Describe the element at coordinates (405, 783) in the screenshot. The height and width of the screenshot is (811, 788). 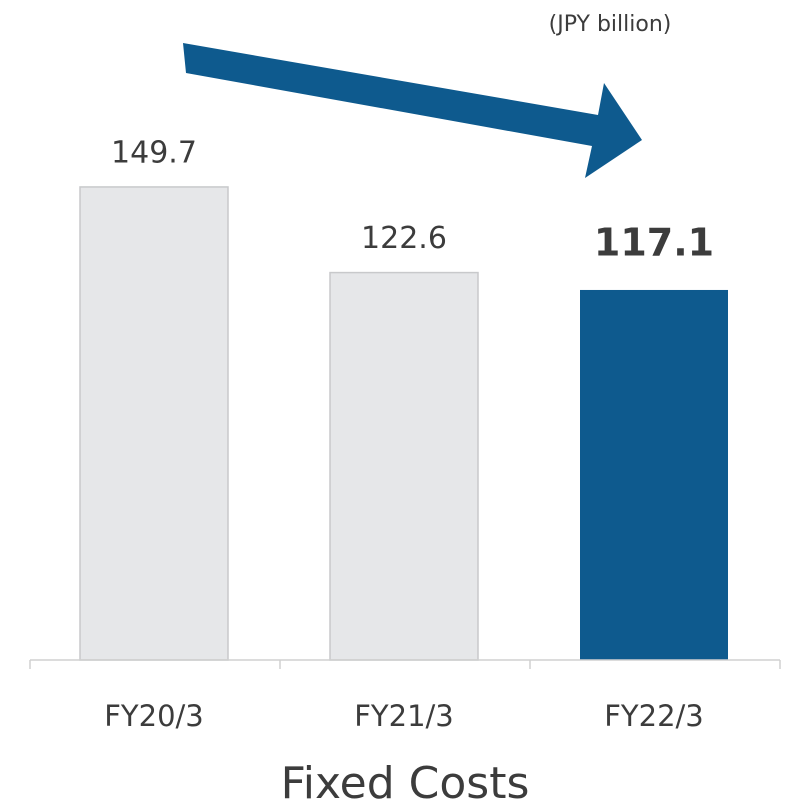
I see `chart-title: Fixed Costs` at that location.